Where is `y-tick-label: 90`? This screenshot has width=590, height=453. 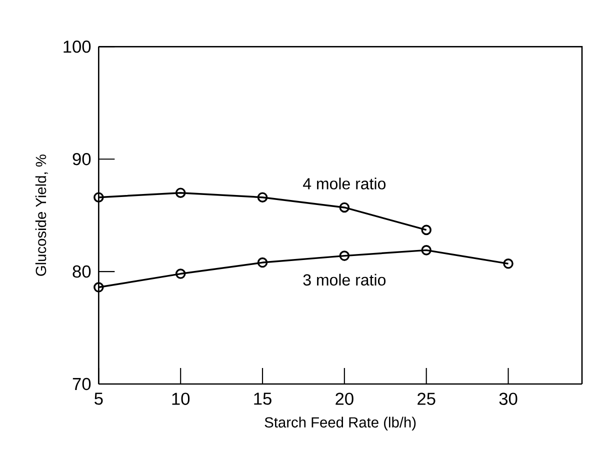
y-tick-label: 90 is located at coordinates (81, 159).